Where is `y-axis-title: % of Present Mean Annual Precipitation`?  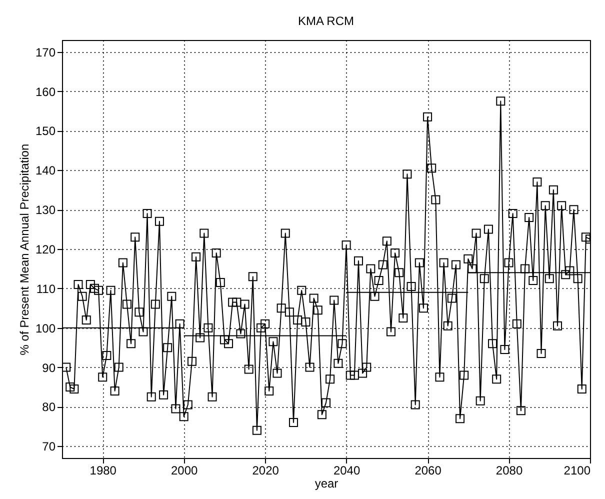
y-axis-title: % of Present Mean Annual Precipitation is located at coordinates (24, 250).